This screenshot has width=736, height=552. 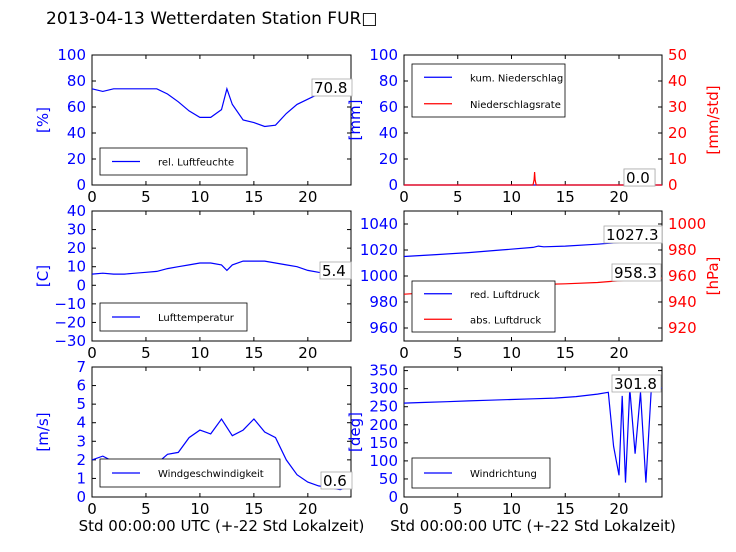 What do you see at coordinates (211, 474) in the screenshot?
I see `legend-label: Windgeschwindigkeit` at bounding box center [211, 474].